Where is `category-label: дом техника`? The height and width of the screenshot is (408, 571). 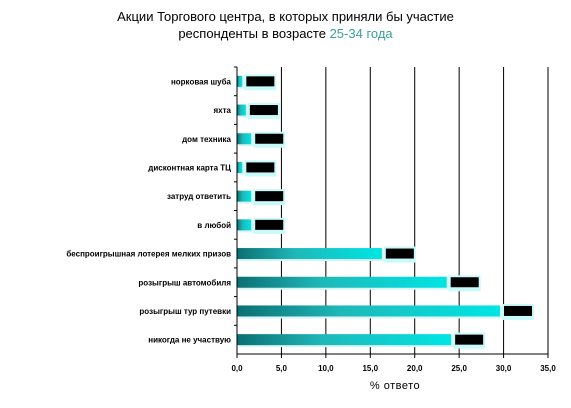
category-label: дом техника is located at coordinates (206, 139).